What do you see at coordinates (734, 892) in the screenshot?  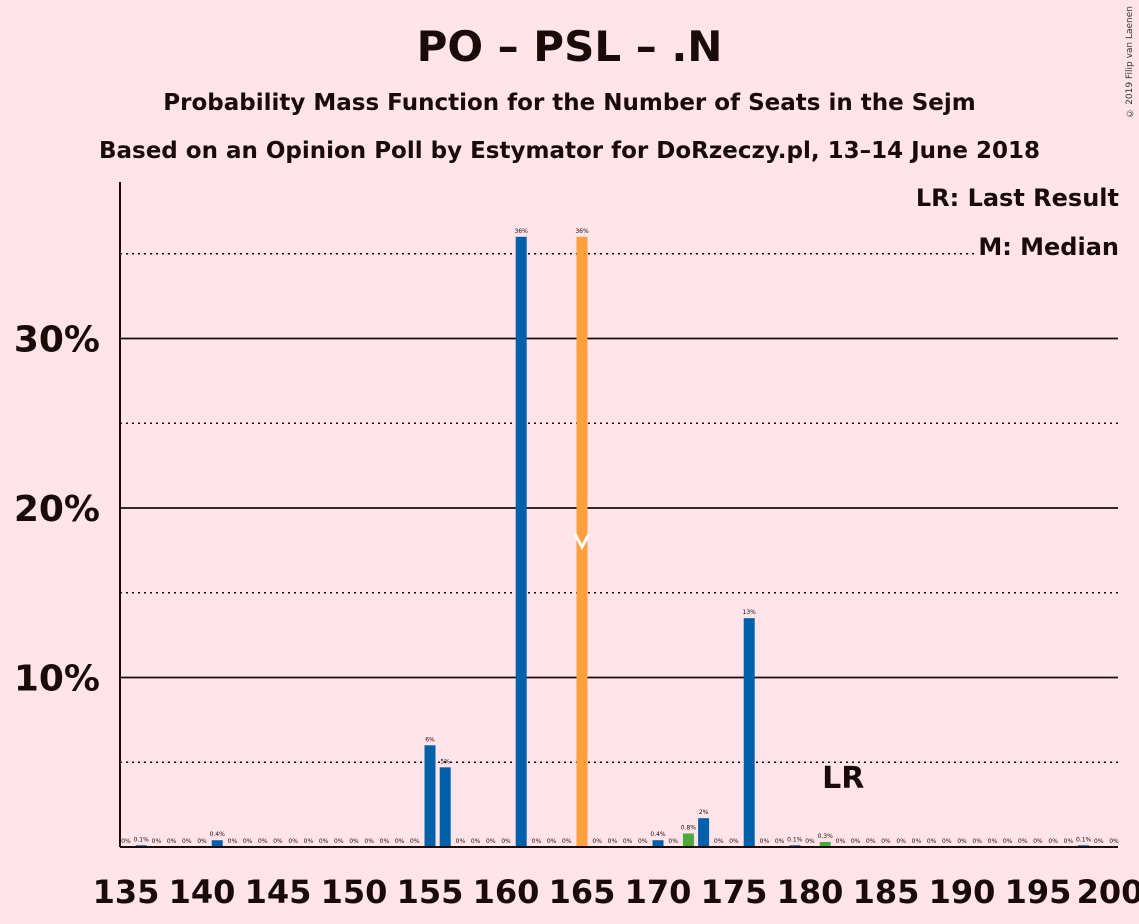 I see `x-tick-label: 175` at bounding box center [734, 892].